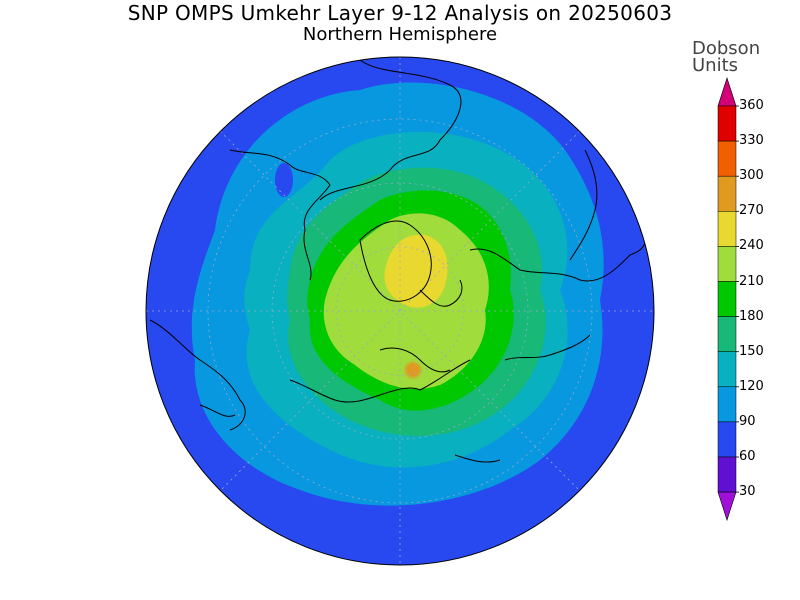  What do you see at coordinates (284, 180) in the screenshot?
I see `contour-60-90-patch` at bounding box center [284, 180].